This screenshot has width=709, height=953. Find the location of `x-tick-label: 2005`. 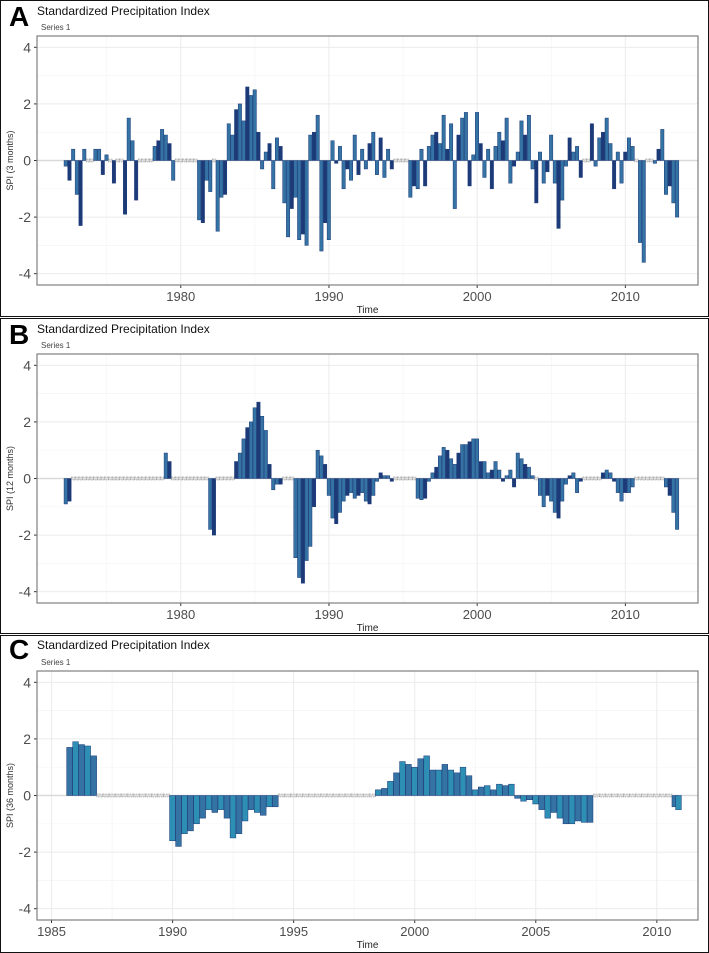

x-tick-label: 2005 is located at coordinates (535, 931).